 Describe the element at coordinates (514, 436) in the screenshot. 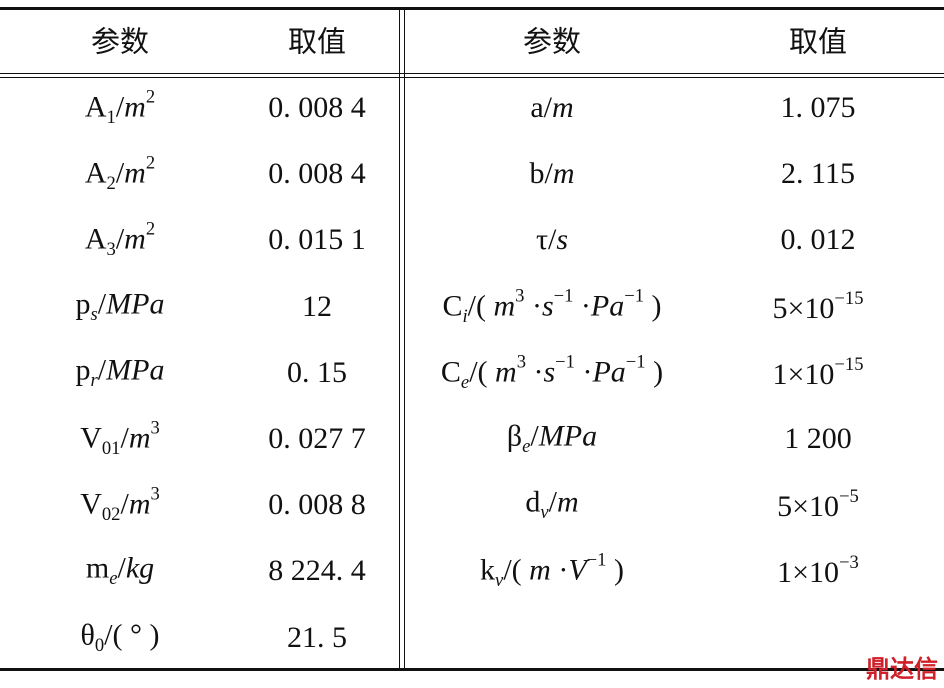

I see `text-segment: β` at that location.